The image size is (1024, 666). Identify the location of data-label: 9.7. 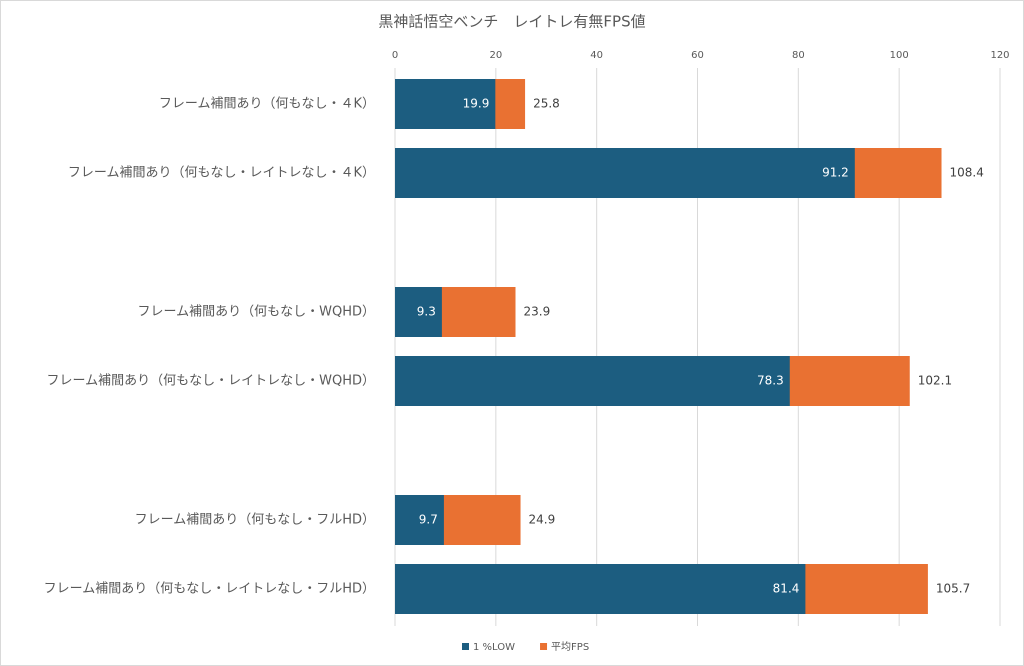
(428, 520).